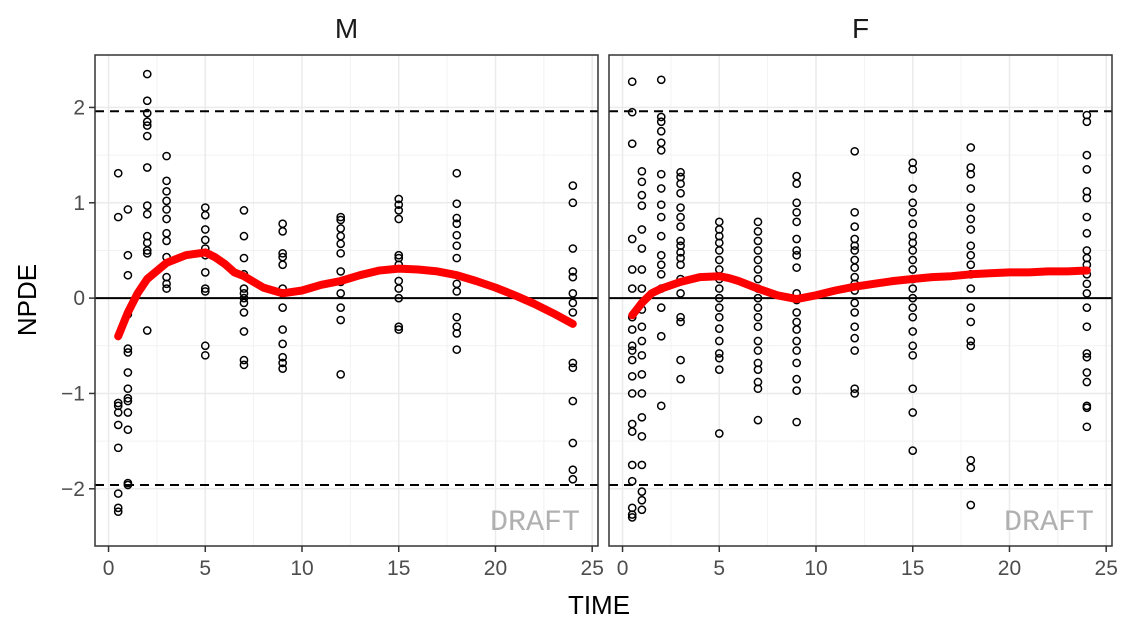 The height and width of the screenshot is (620, 1124). Describe the element at coordinates (346, 28) in the screenshot. I see `panel-strip-label: M` at that location.